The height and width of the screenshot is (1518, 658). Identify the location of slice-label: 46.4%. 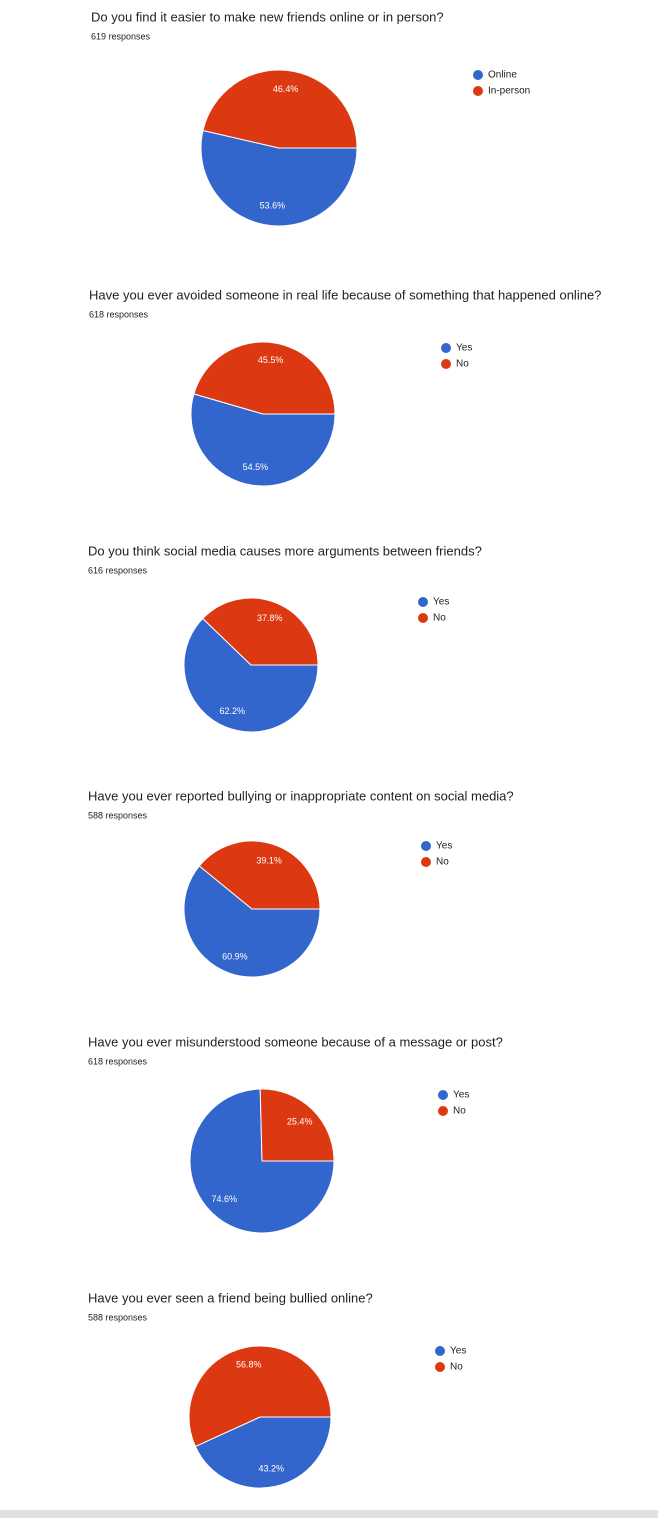
(286, 89).